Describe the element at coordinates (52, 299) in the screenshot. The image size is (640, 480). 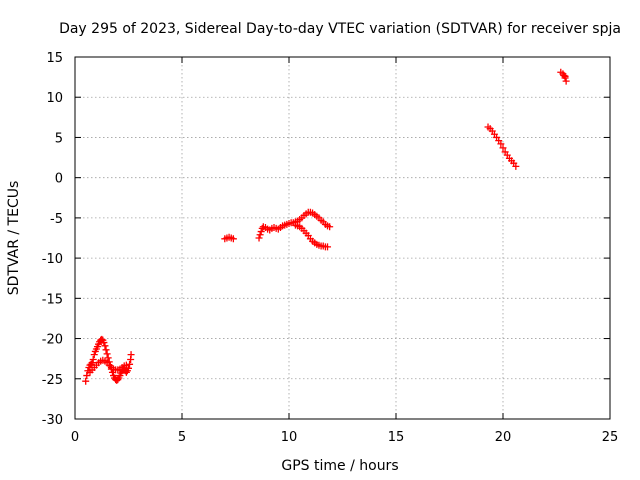
I see `y-tick-label: -15` at that location.